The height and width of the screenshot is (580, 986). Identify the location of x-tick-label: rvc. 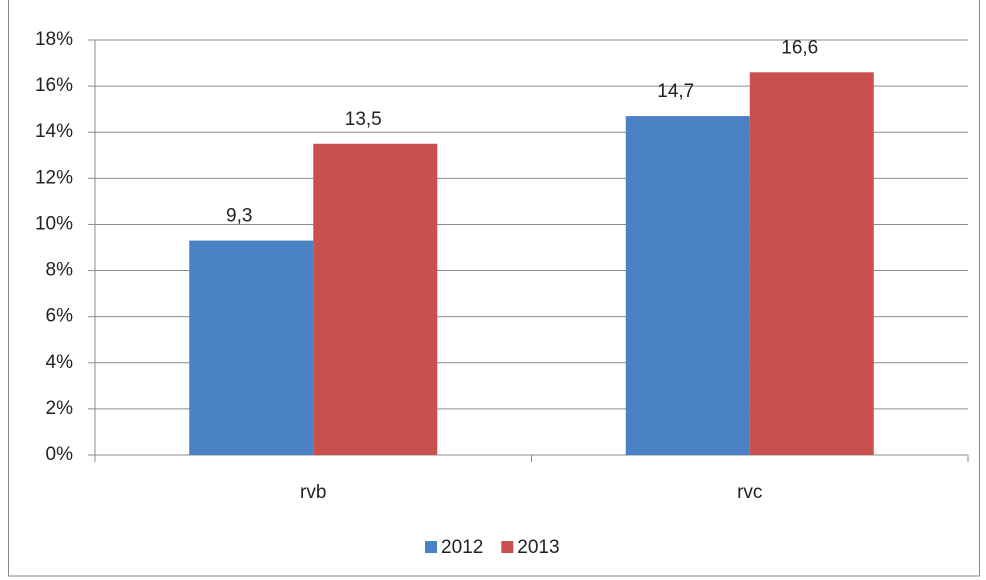
(749, 492).